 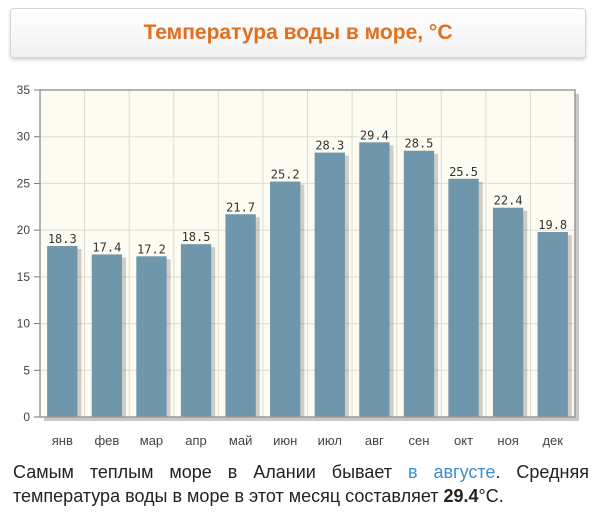 What do you see at coordinates (24, 230) in the screenshot?
I see `y-tick-label: 20` at bounding box center [24, 230].